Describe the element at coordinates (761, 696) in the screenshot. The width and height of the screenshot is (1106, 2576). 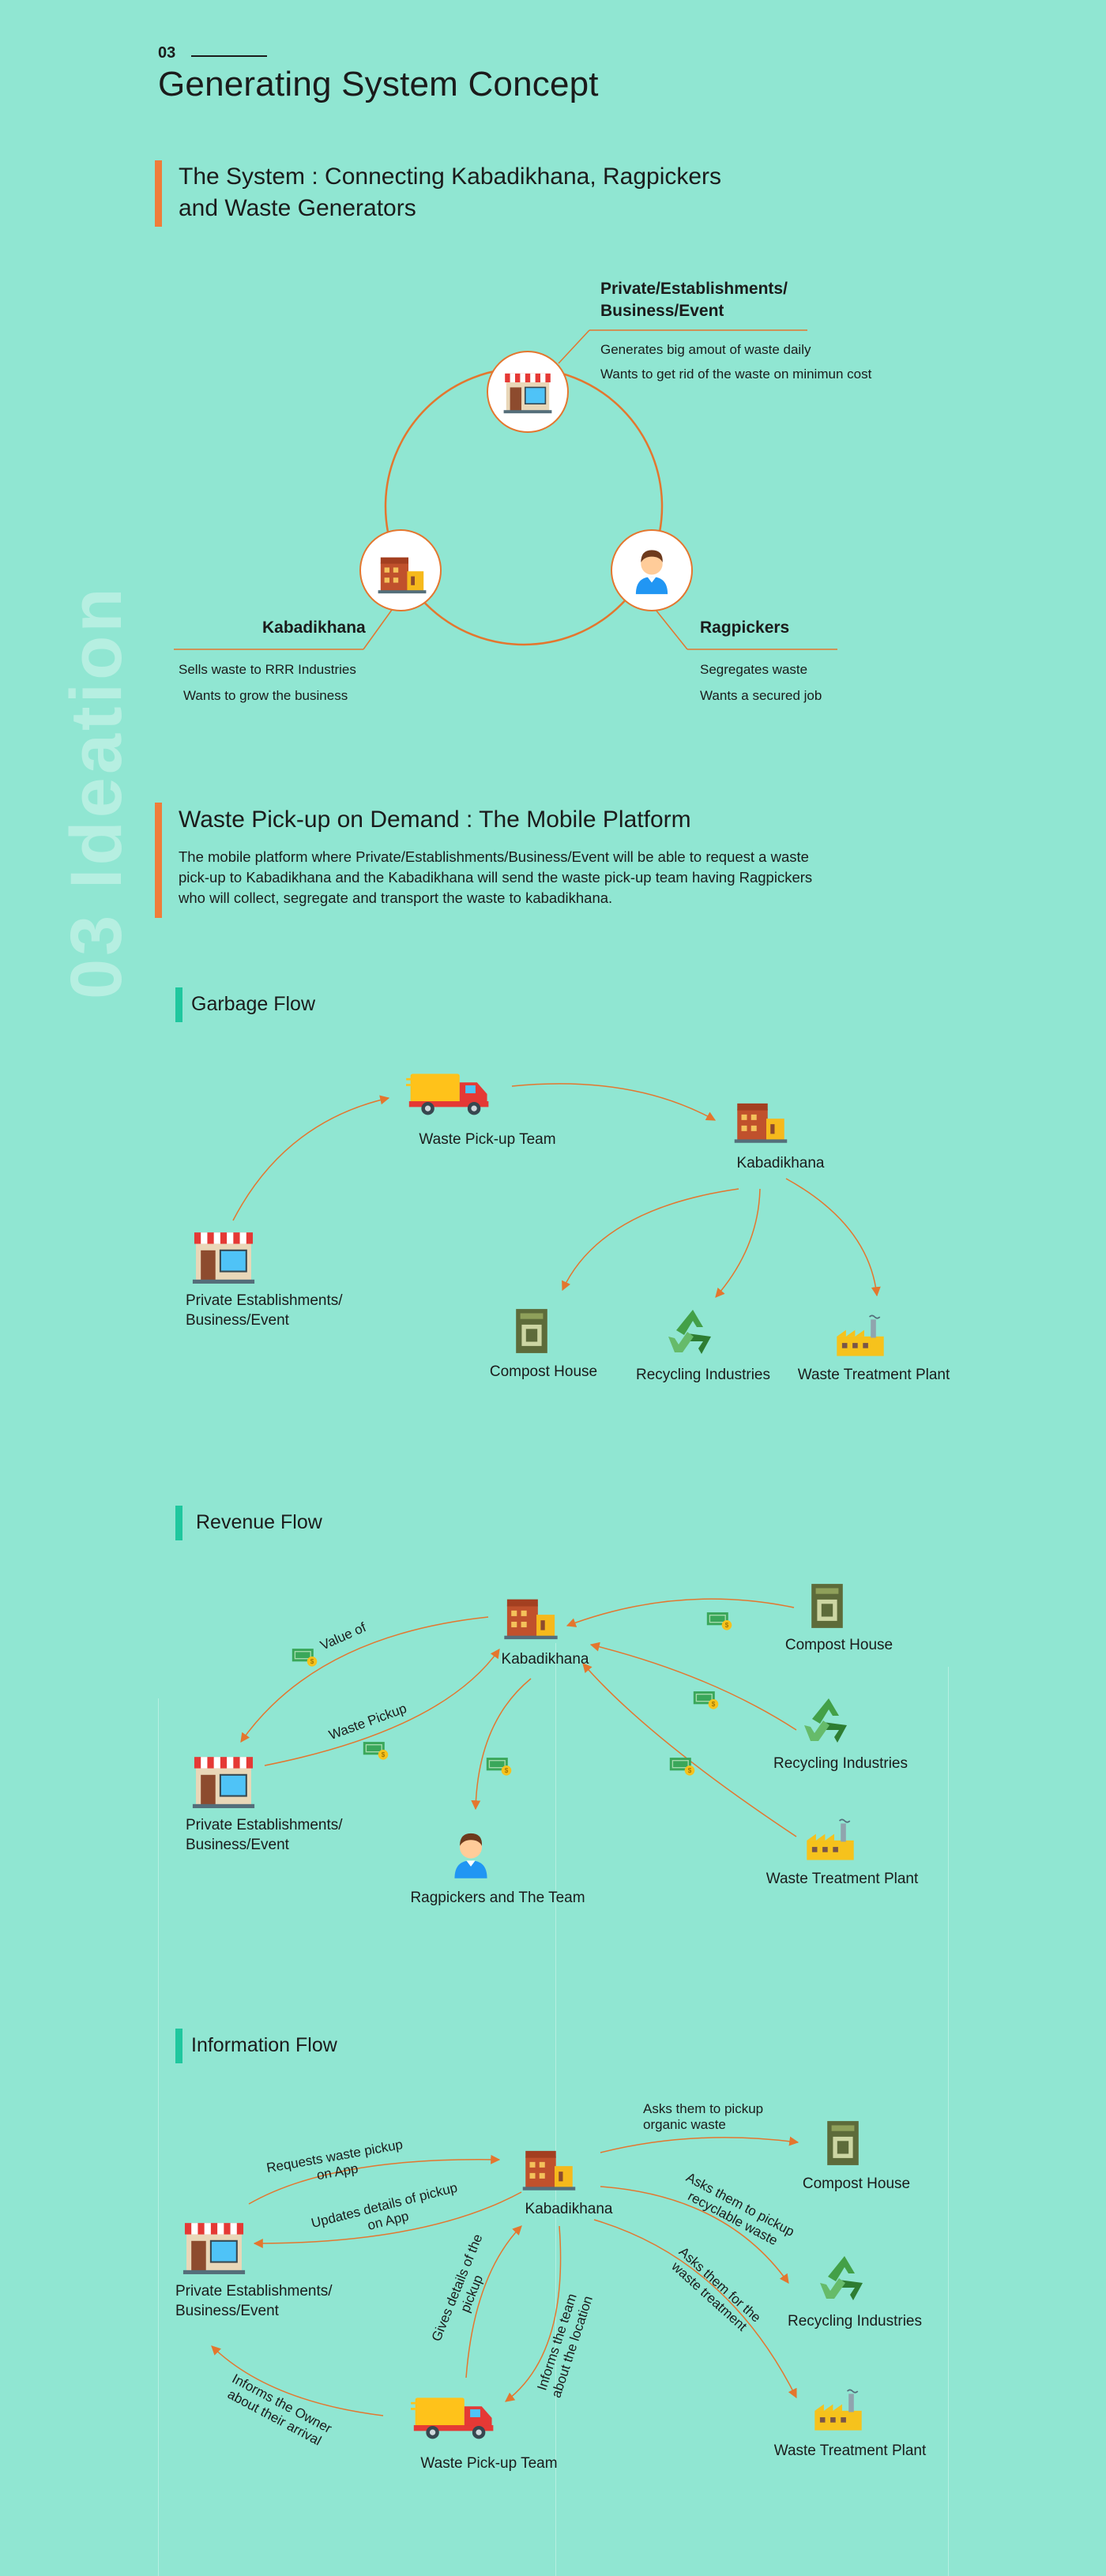
I see `system-ragpickers-line-2: Wants a secured job` at that location.